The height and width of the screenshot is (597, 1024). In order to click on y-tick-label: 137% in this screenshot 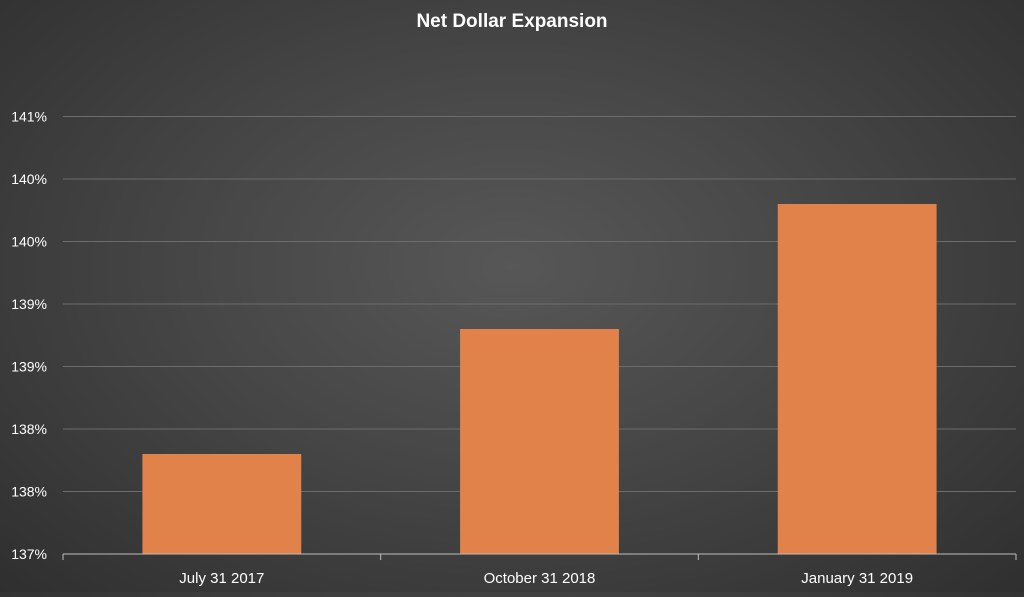, I will do `click(29, 554)`.